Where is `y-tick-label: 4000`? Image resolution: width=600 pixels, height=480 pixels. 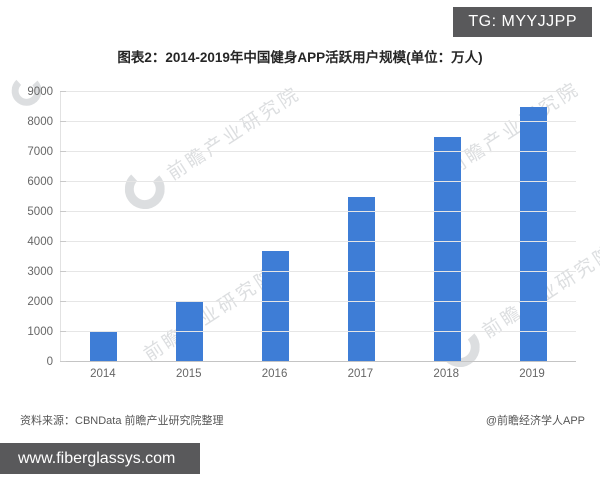 y-tick-label: 4000 is located at coordinates (40, 242).